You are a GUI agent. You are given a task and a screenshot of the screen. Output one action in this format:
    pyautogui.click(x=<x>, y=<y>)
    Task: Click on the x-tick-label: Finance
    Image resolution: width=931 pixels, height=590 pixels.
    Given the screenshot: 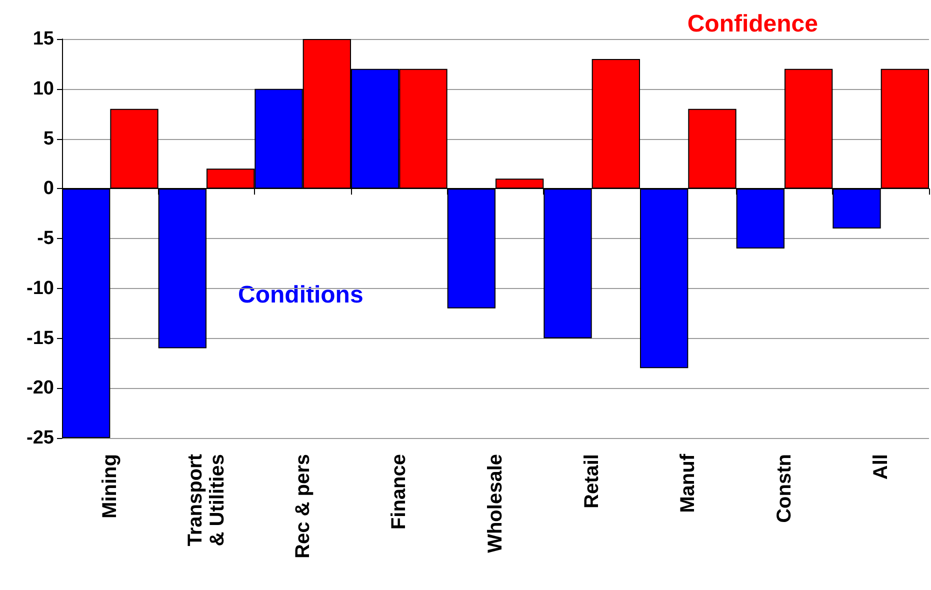 What is the action you would take?
    pyautogui.click(x=399, y=492)
    